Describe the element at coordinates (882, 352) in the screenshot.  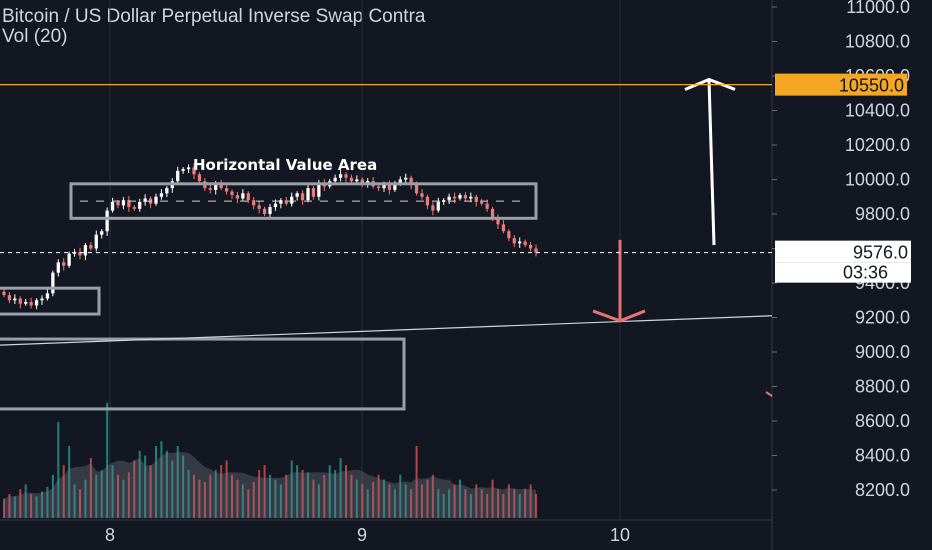
I see `y-tick-label: 9000.0` at that location.